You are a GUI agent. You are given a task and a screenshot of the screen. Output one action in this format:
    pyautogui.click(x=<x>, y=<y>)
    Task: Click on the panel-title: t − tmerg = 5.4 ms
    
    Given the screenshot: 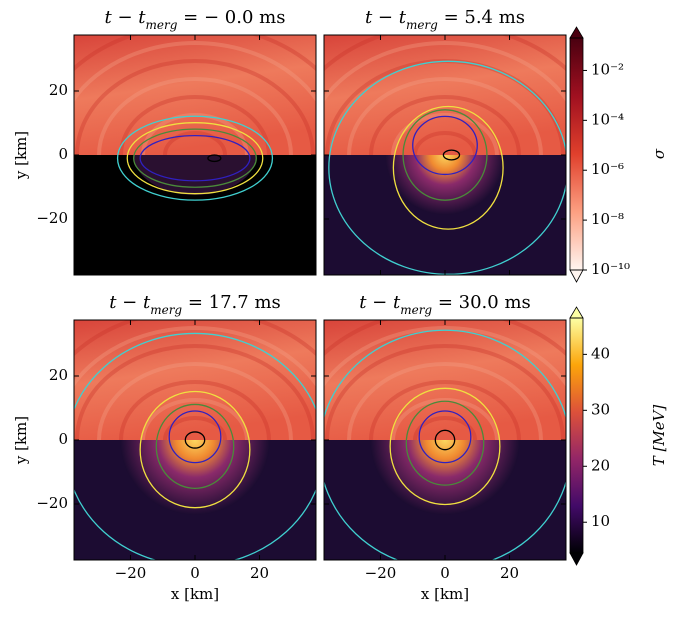 What is the action you would take?
    pyautogui.click(x=445, y=19)
    